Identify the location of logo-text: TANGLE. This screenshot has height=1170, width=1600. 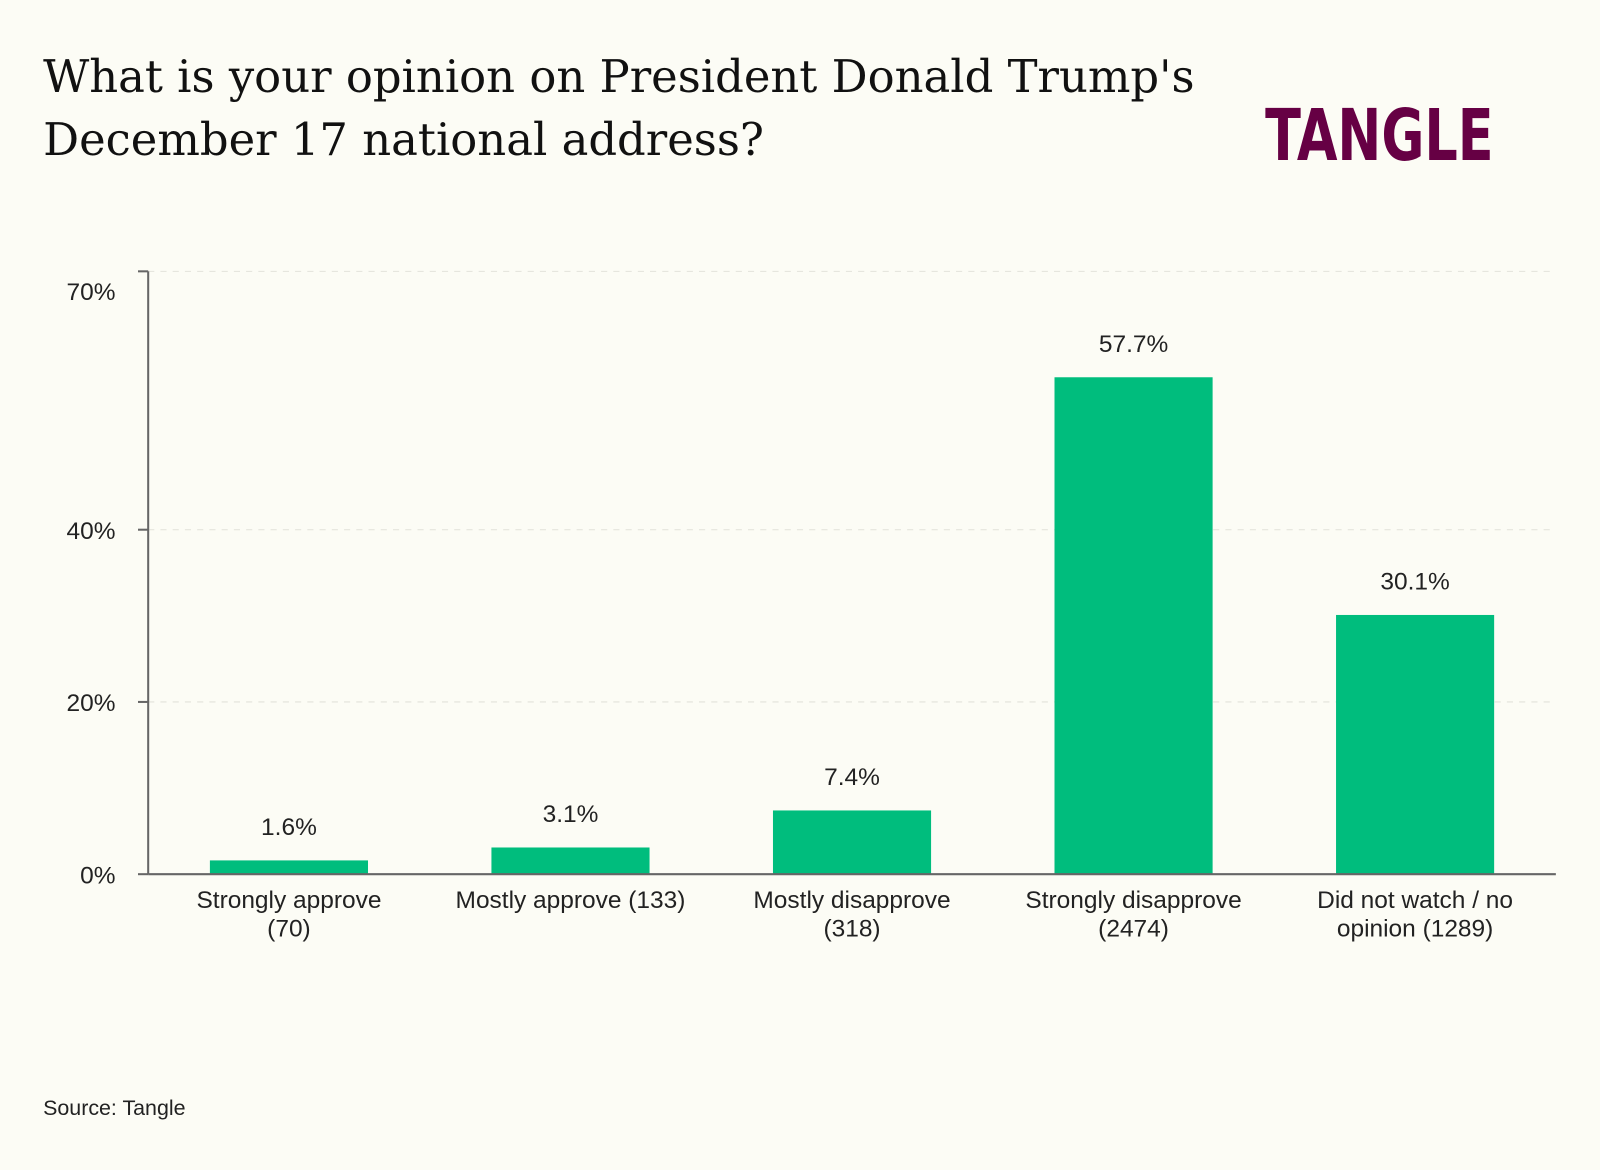
(1379, 135).